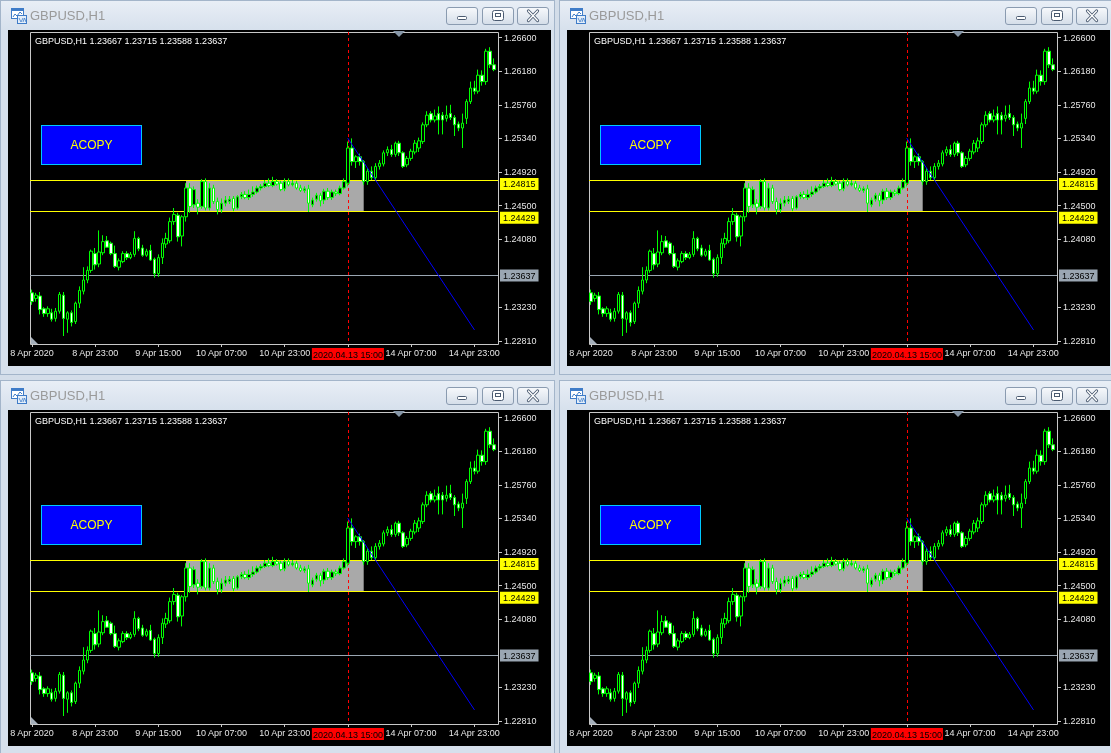  I want to click on y-tick-label: 1.26600, so click(1079, 37).